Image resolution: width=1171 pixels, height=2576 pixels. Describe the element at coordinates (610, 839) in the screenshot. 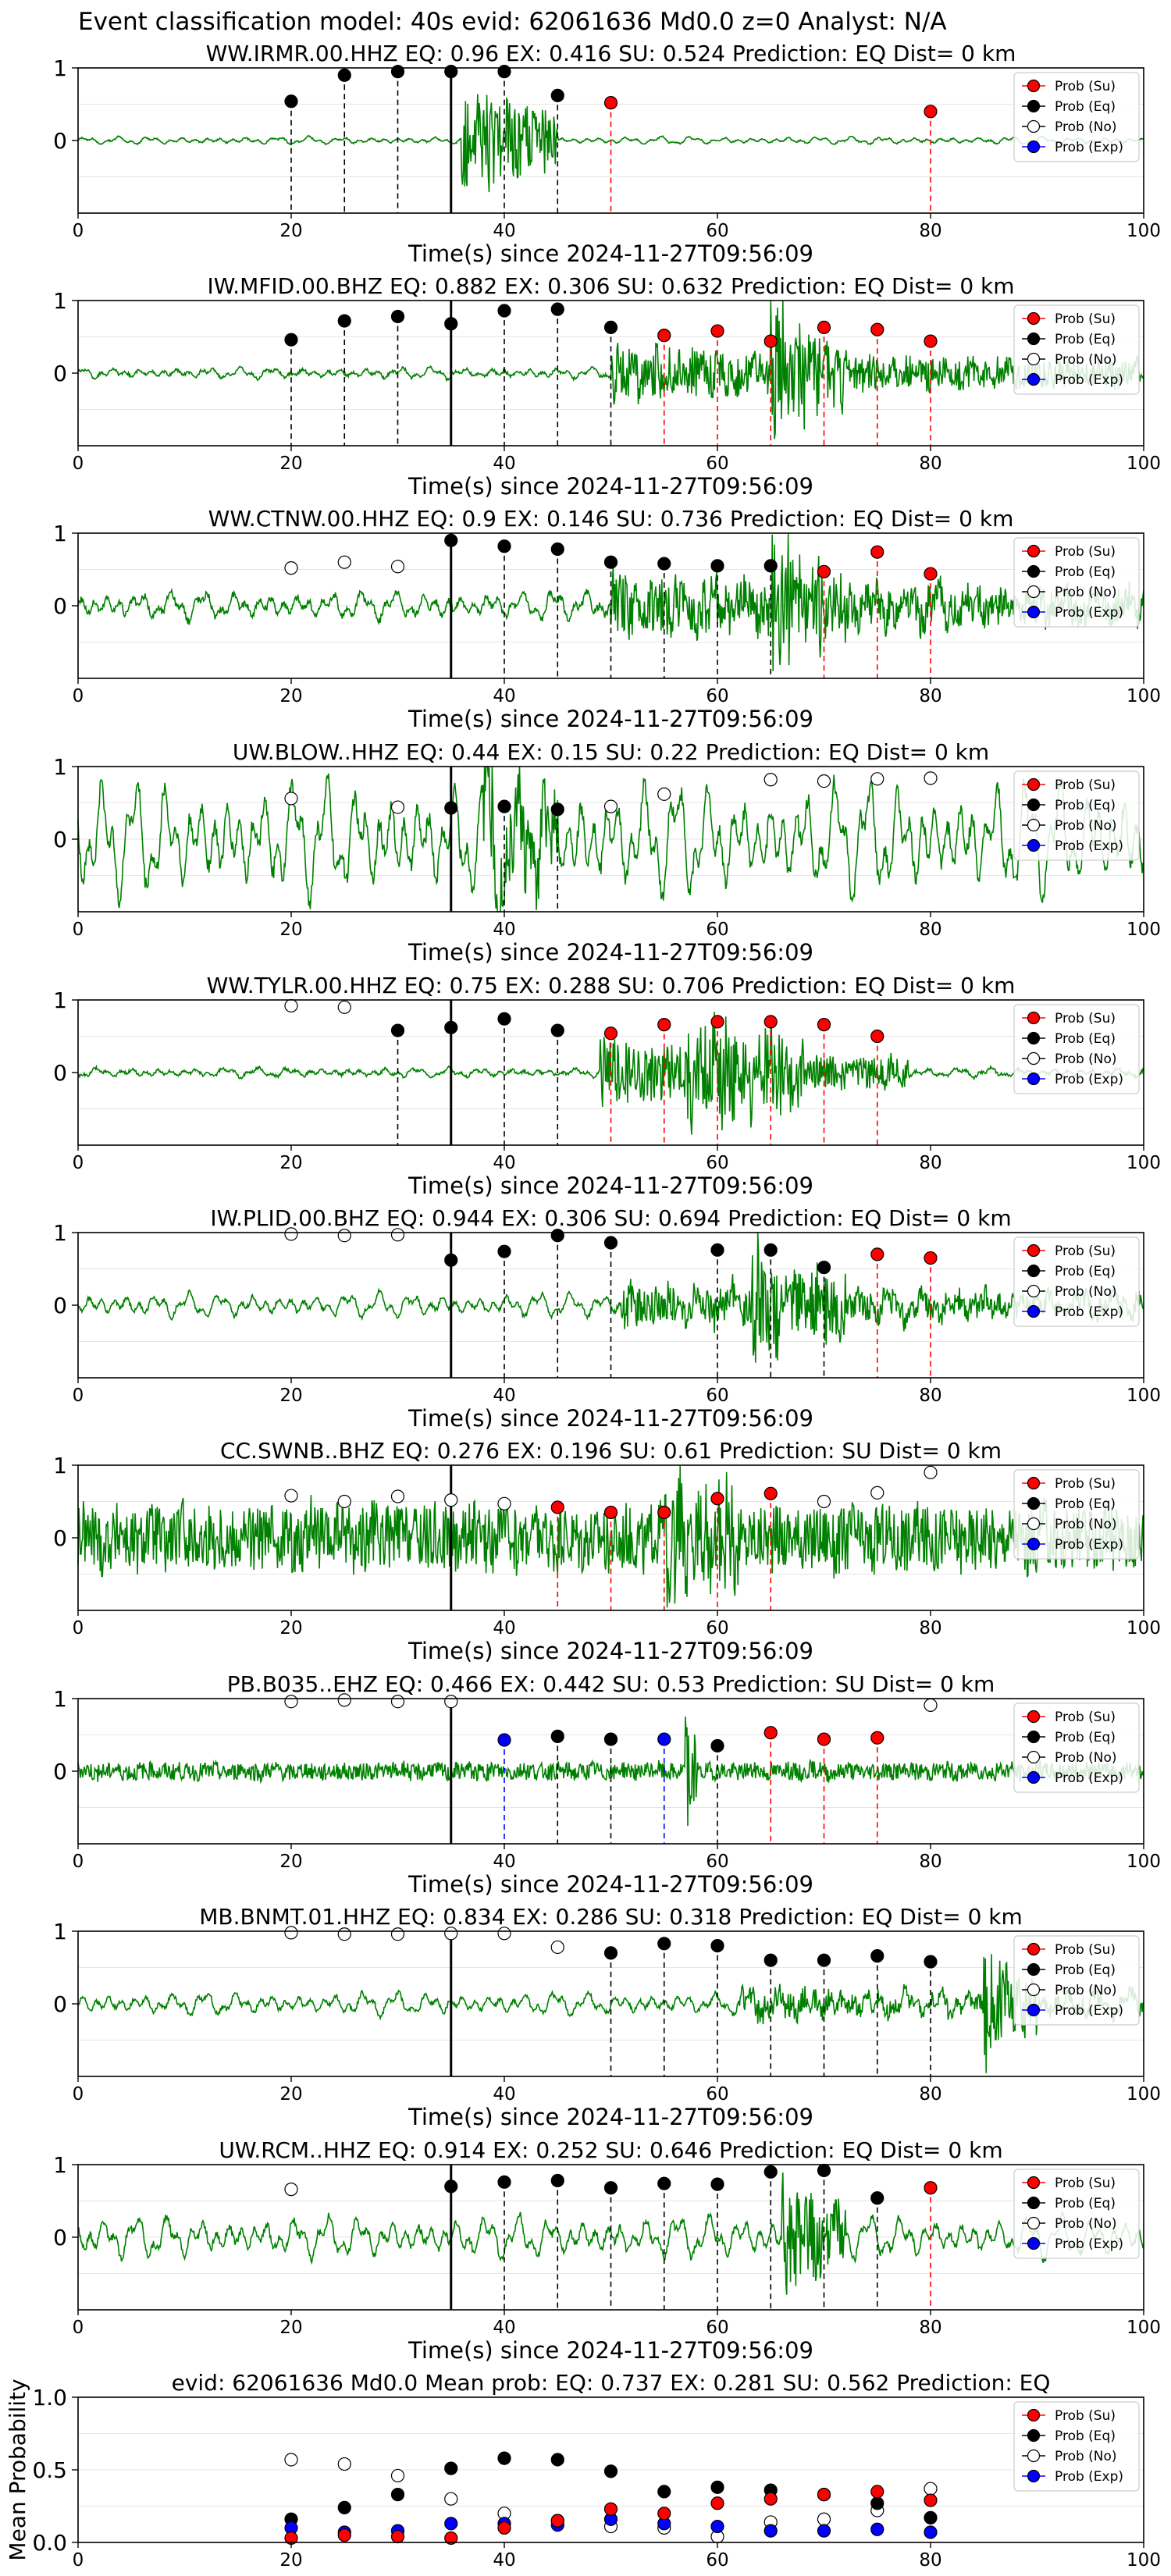

I see `waveform-trace` at that location.